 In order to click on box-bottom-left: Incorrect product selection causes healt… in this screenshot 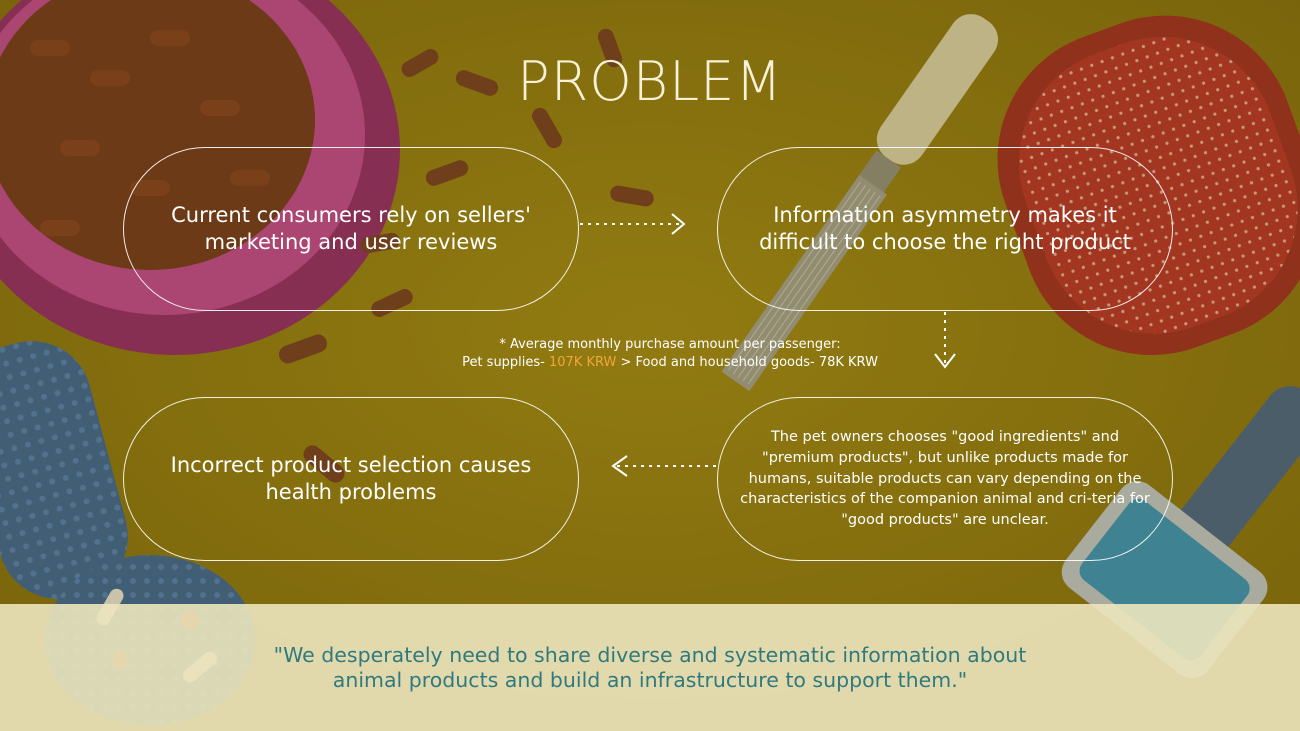, I will do `click(351, 479)`.